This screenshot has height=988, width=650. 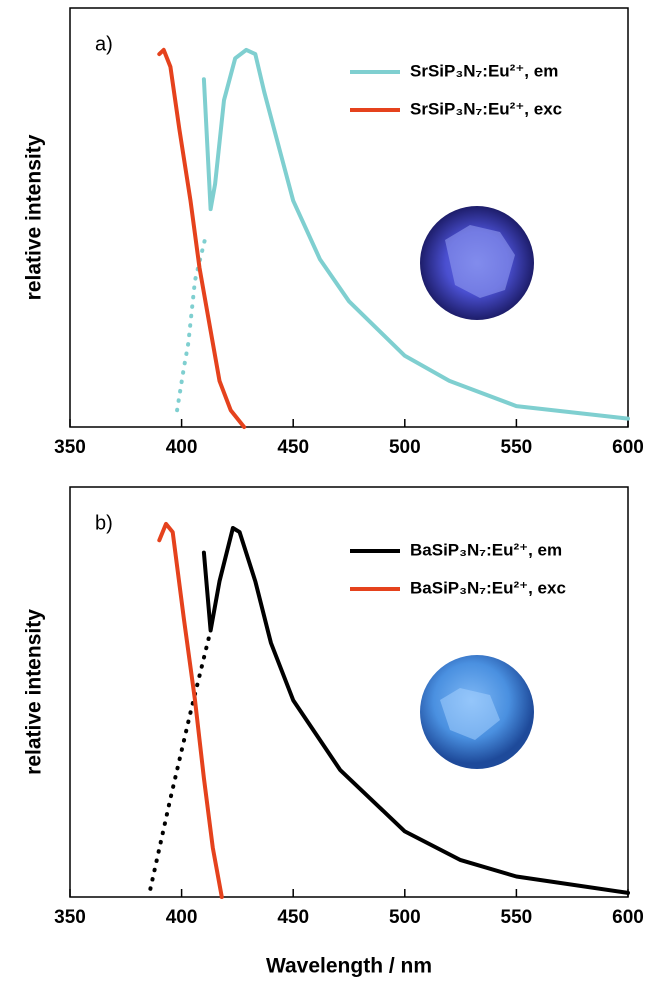 What do you see at coordinates (104, 44) in the screenshot?
I see `panel-label: a)` at bounding box center [104, 44].